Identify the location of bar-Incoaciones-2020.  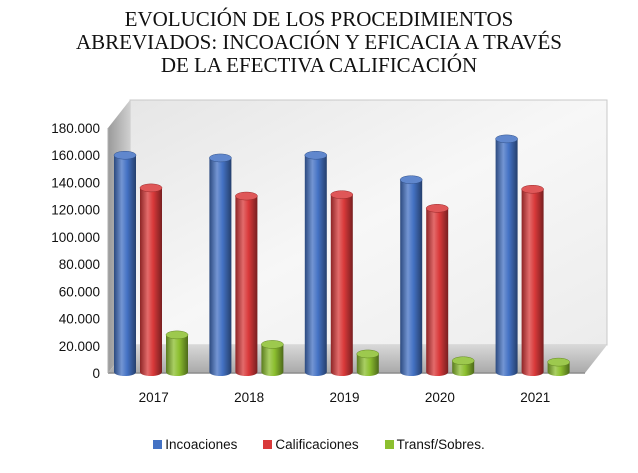
(411, 277).